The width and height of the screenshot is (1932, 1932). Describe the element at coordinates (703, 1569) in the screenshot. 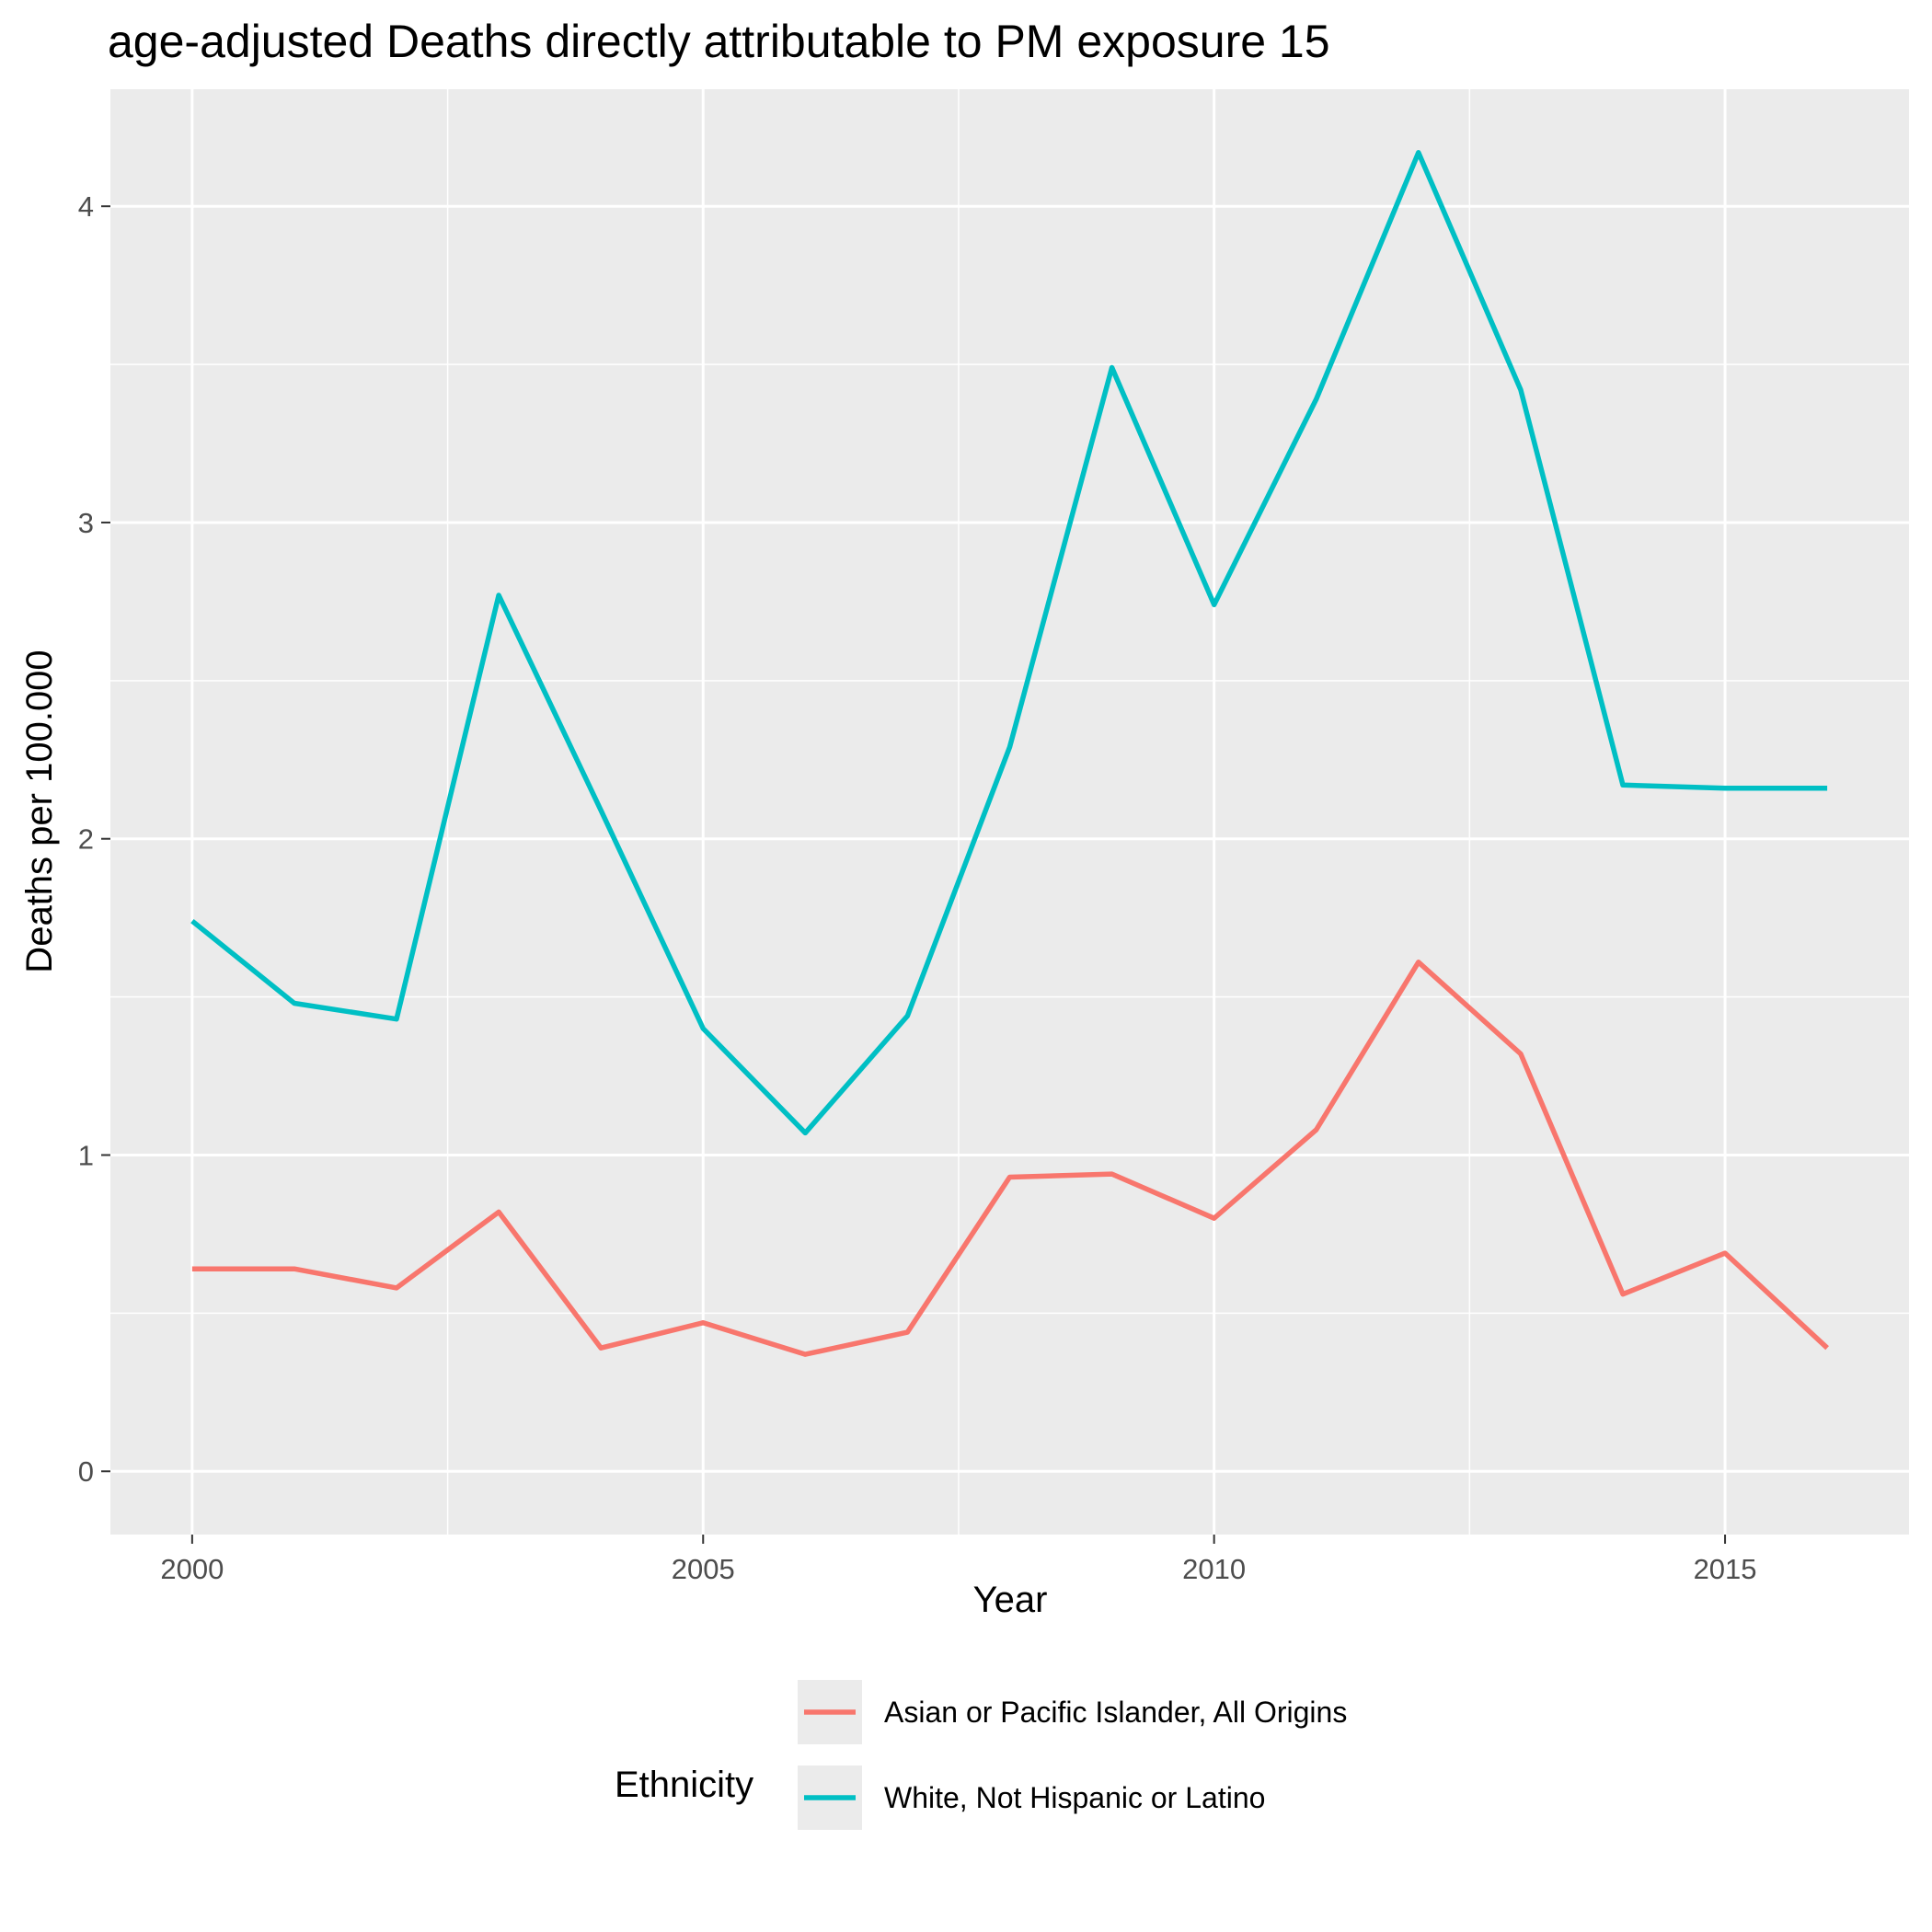

I see `x-tick-label: 2005` at that location.